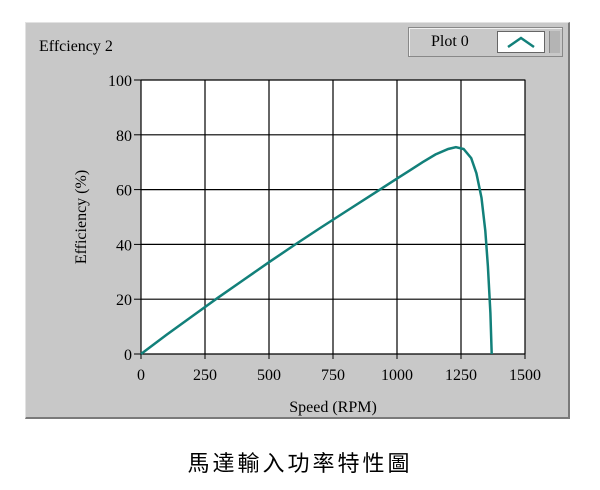  Describe the element at coordinates (554, 42) in the screenshot. I see `legend-scroll-tab` at that location.